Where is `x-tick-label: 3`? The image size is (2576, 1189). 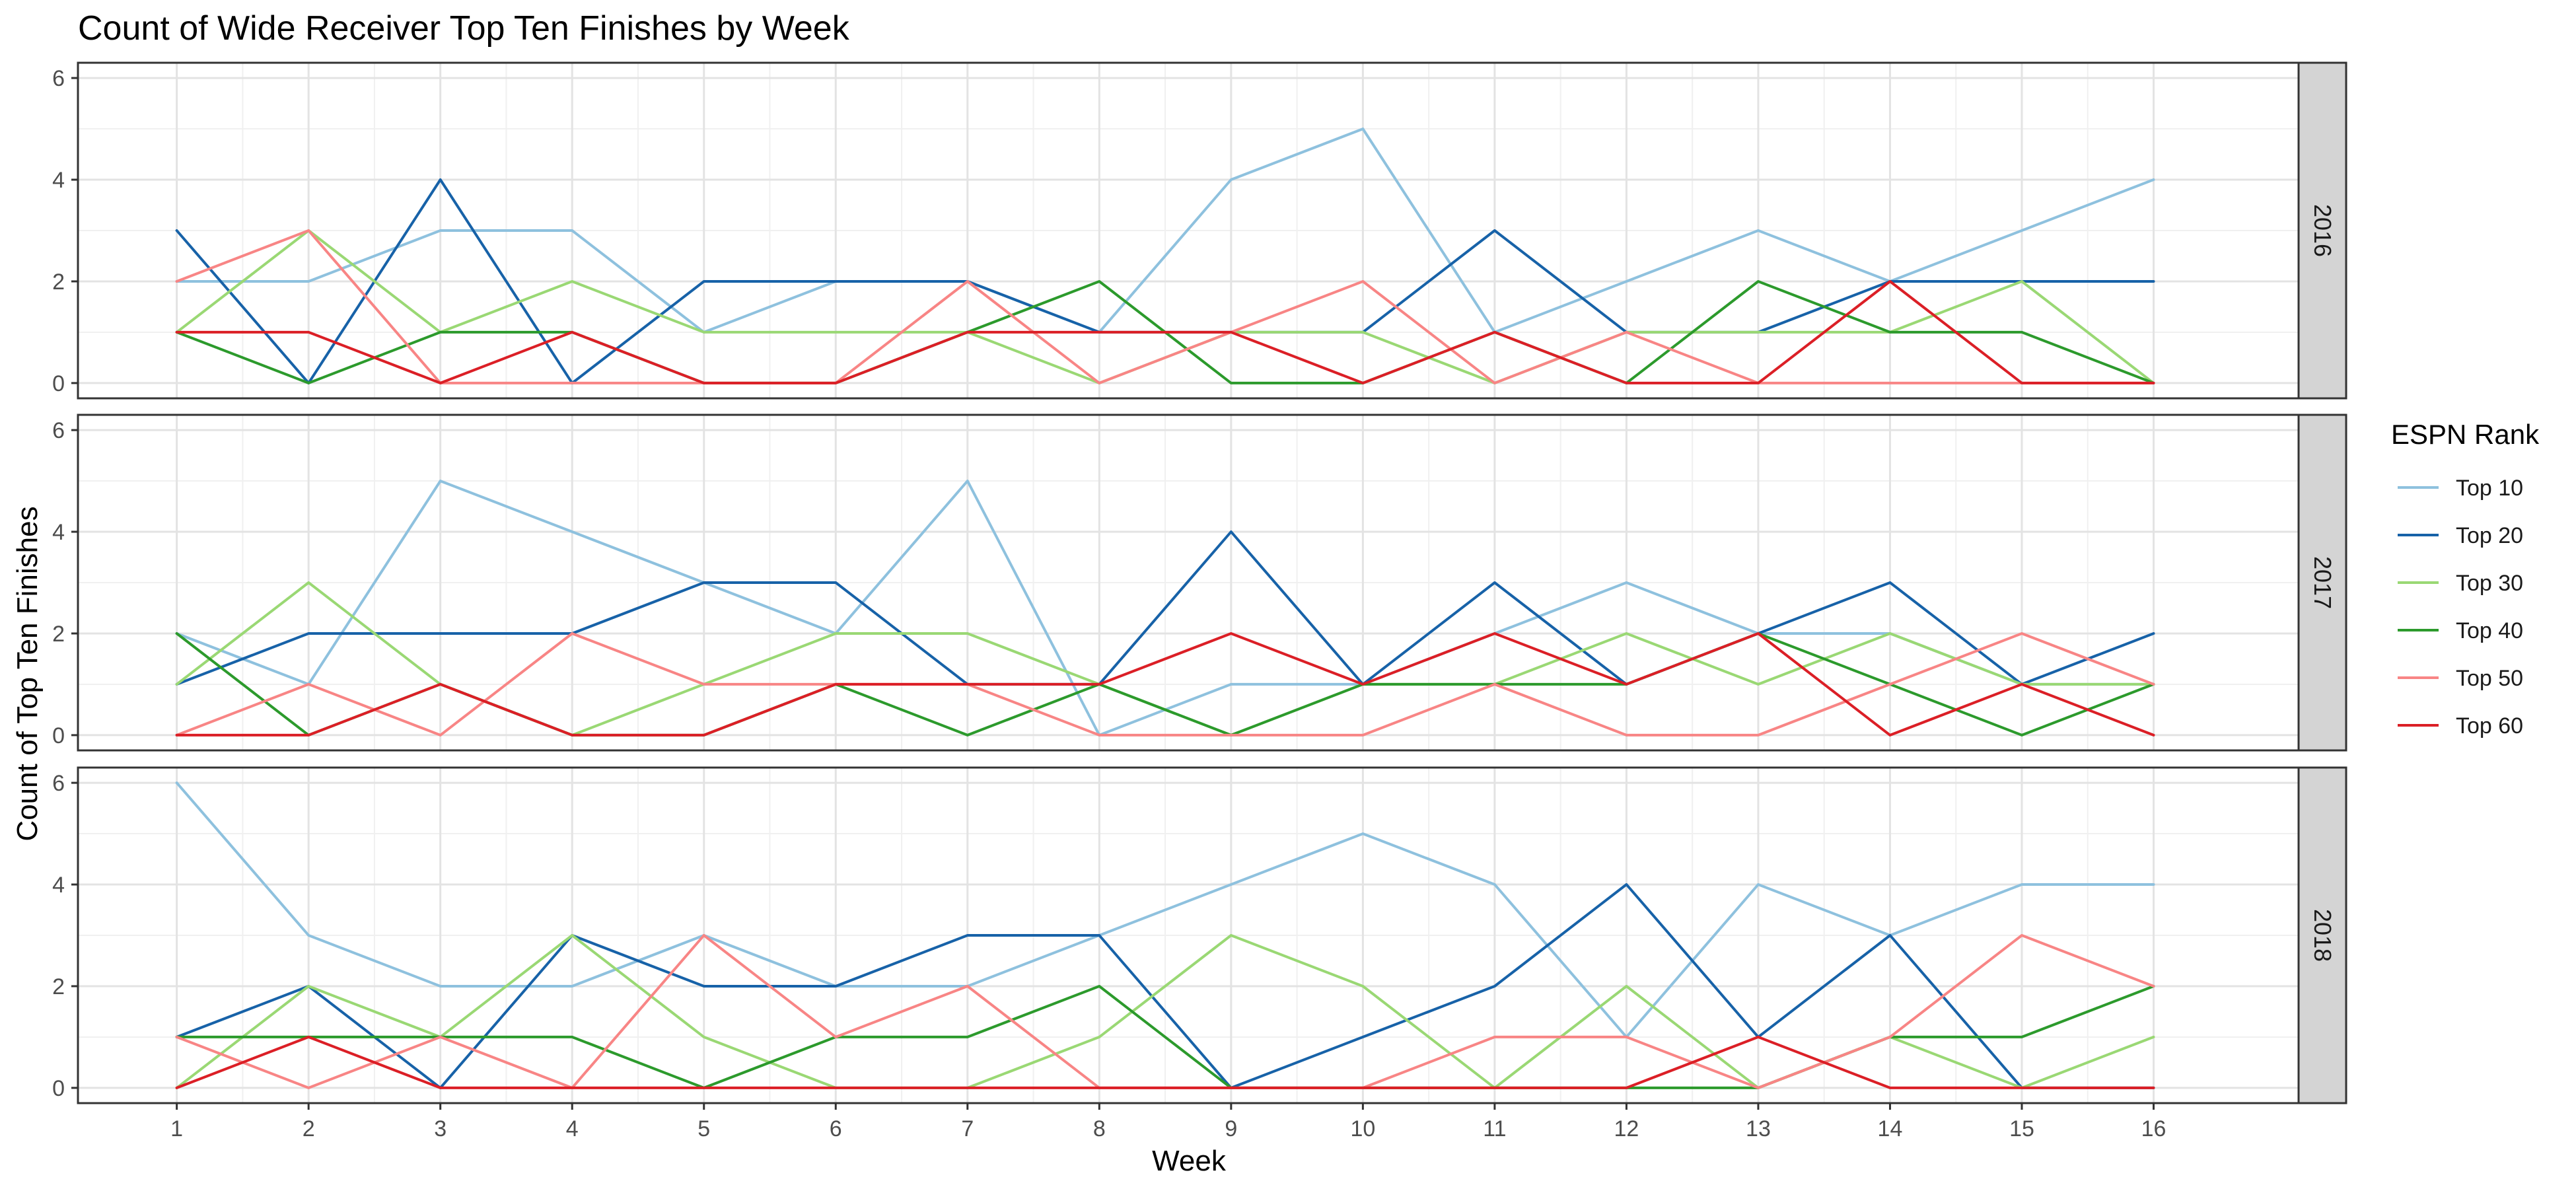
x-tick-label: 3 is located at coordinates (441, 1128).